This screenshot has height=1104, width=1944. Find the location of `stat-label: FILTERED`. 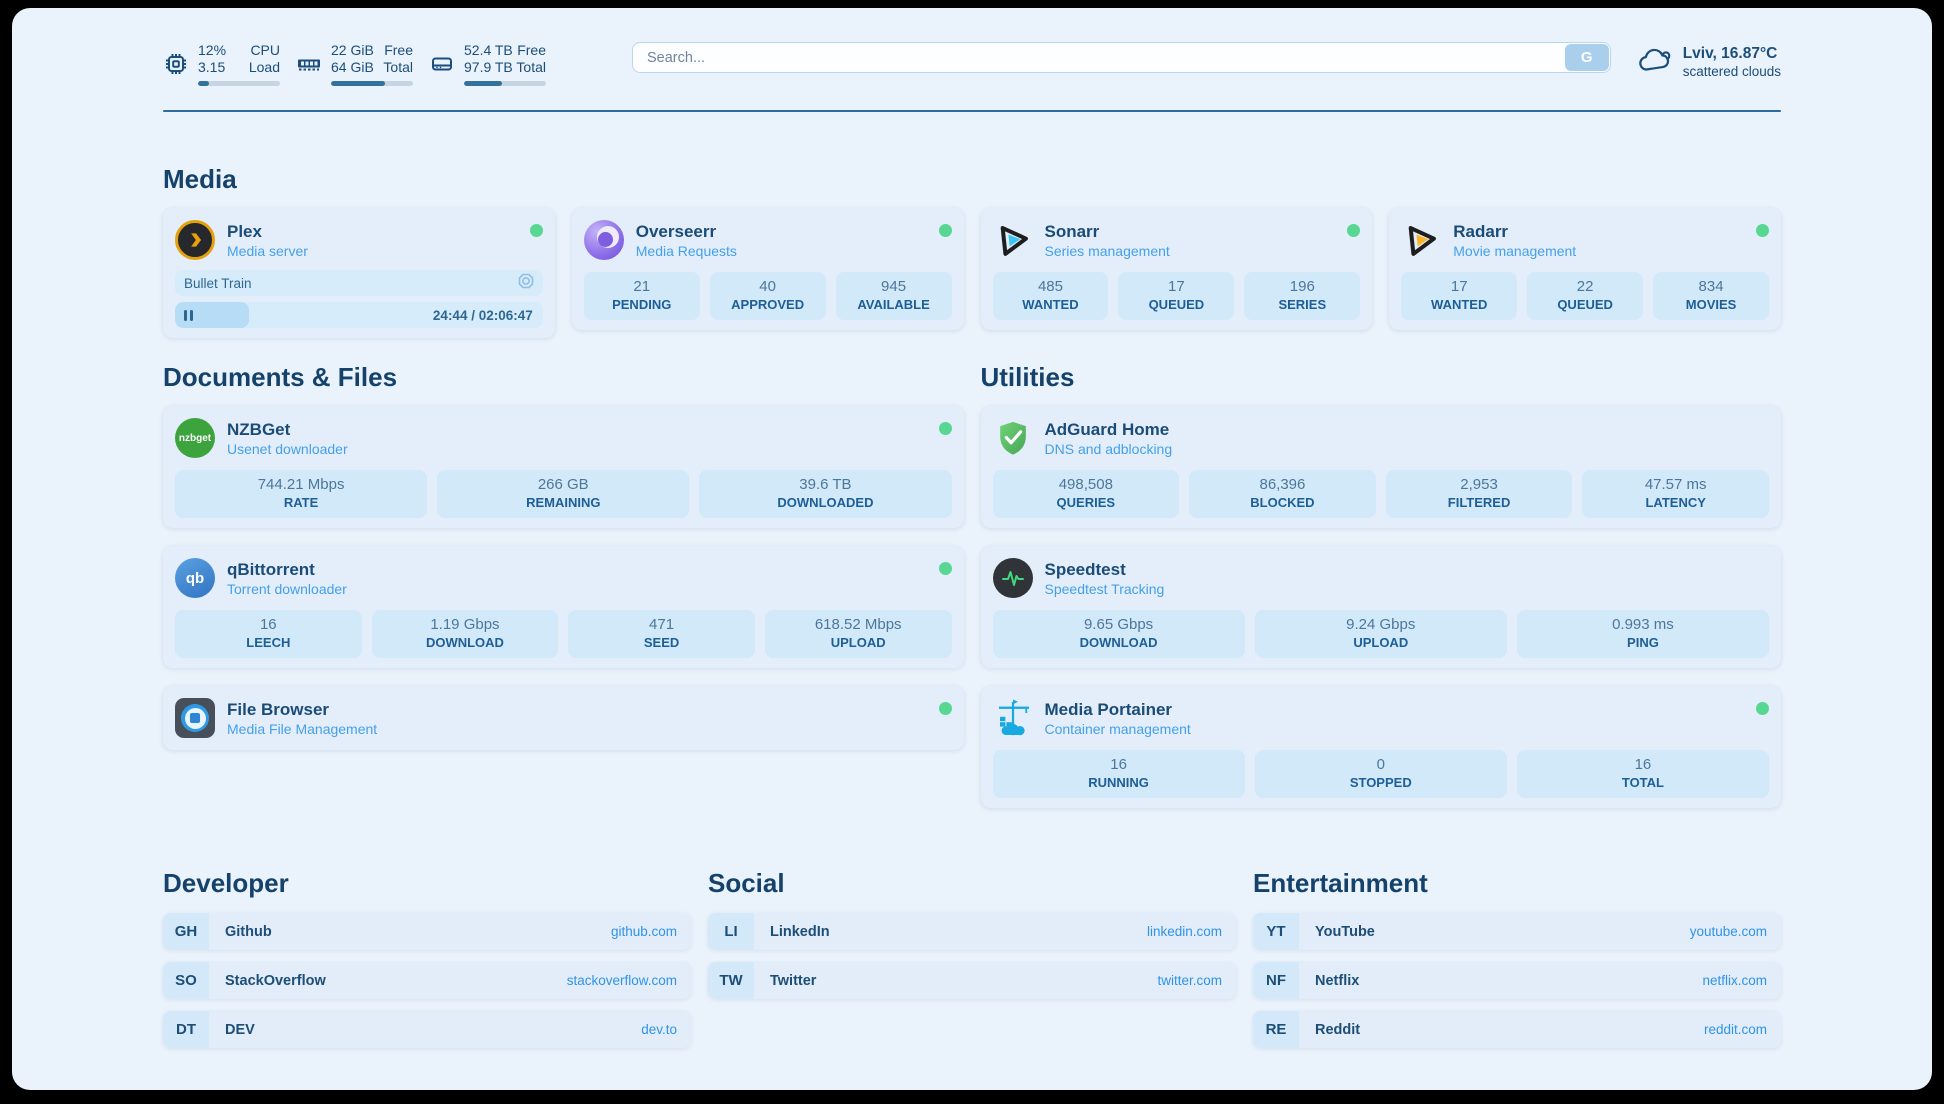

stat-label: FILTERED is located at coordinates (1479, 502).